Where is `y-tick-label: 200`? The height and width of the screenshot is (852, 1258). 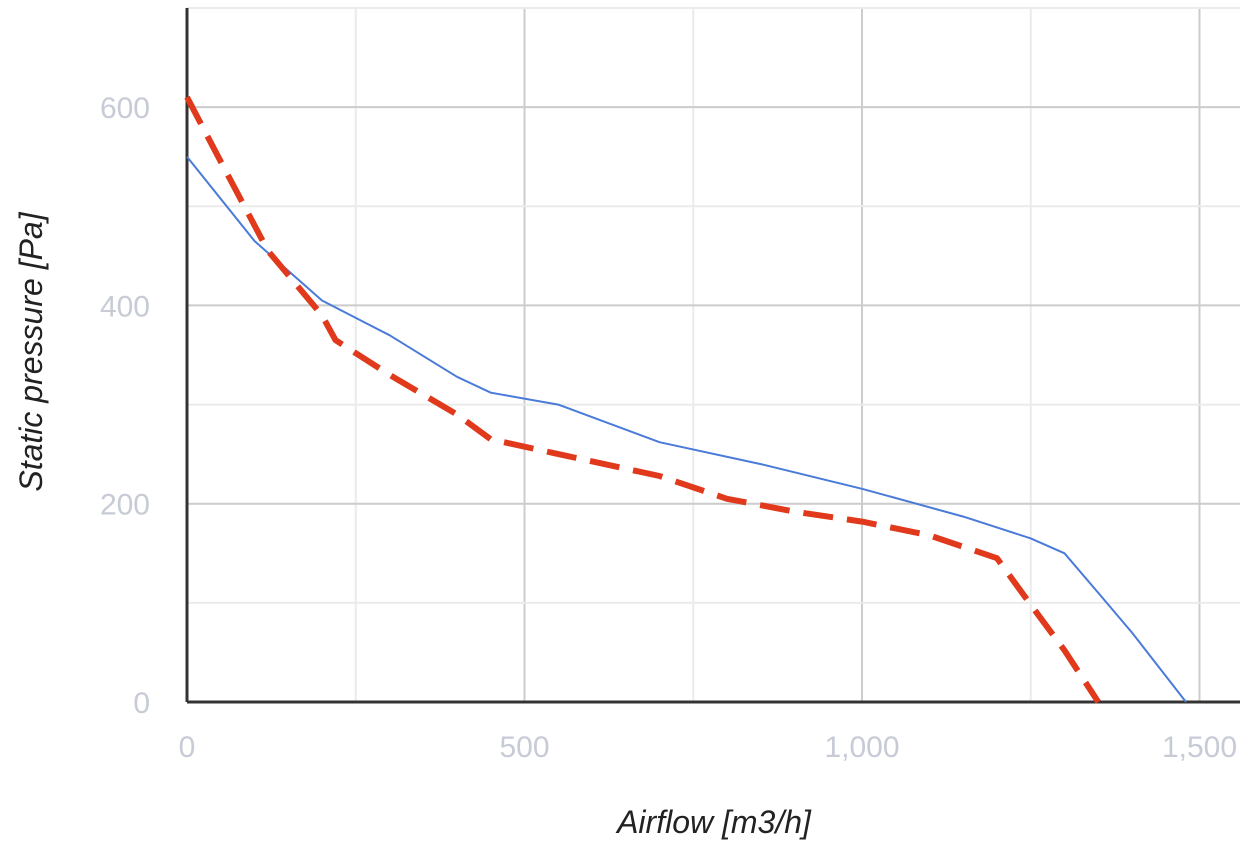 y-tick-label: 200 is located at coordinates (125, 505).